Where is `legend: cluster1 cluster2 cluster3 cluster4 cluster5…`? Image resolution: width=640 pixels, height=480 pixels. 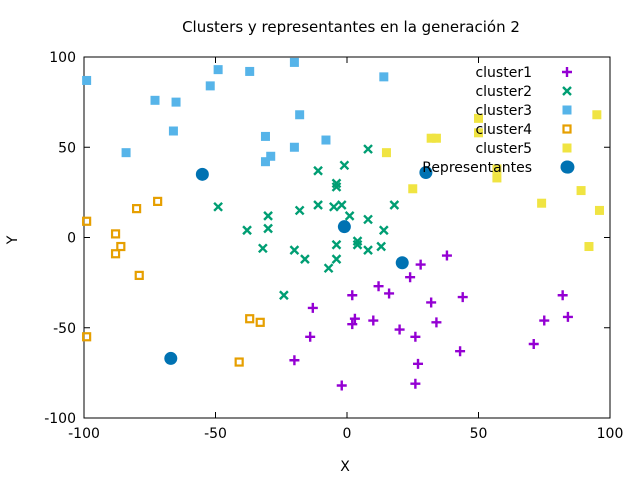 legend: cluster1 cluster2 cluster3 cluster4 cluster5… is located at coordinates (498, 120).